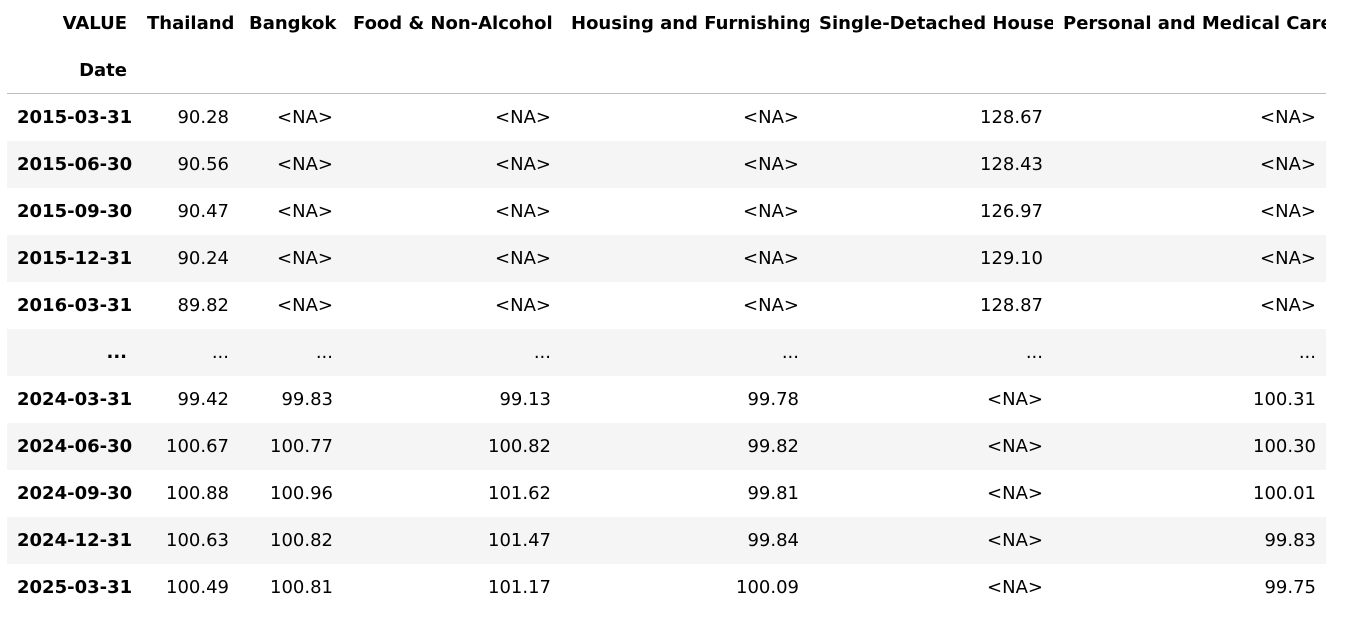  I want to click on table-cell: 99.75, so click(1290, 587).